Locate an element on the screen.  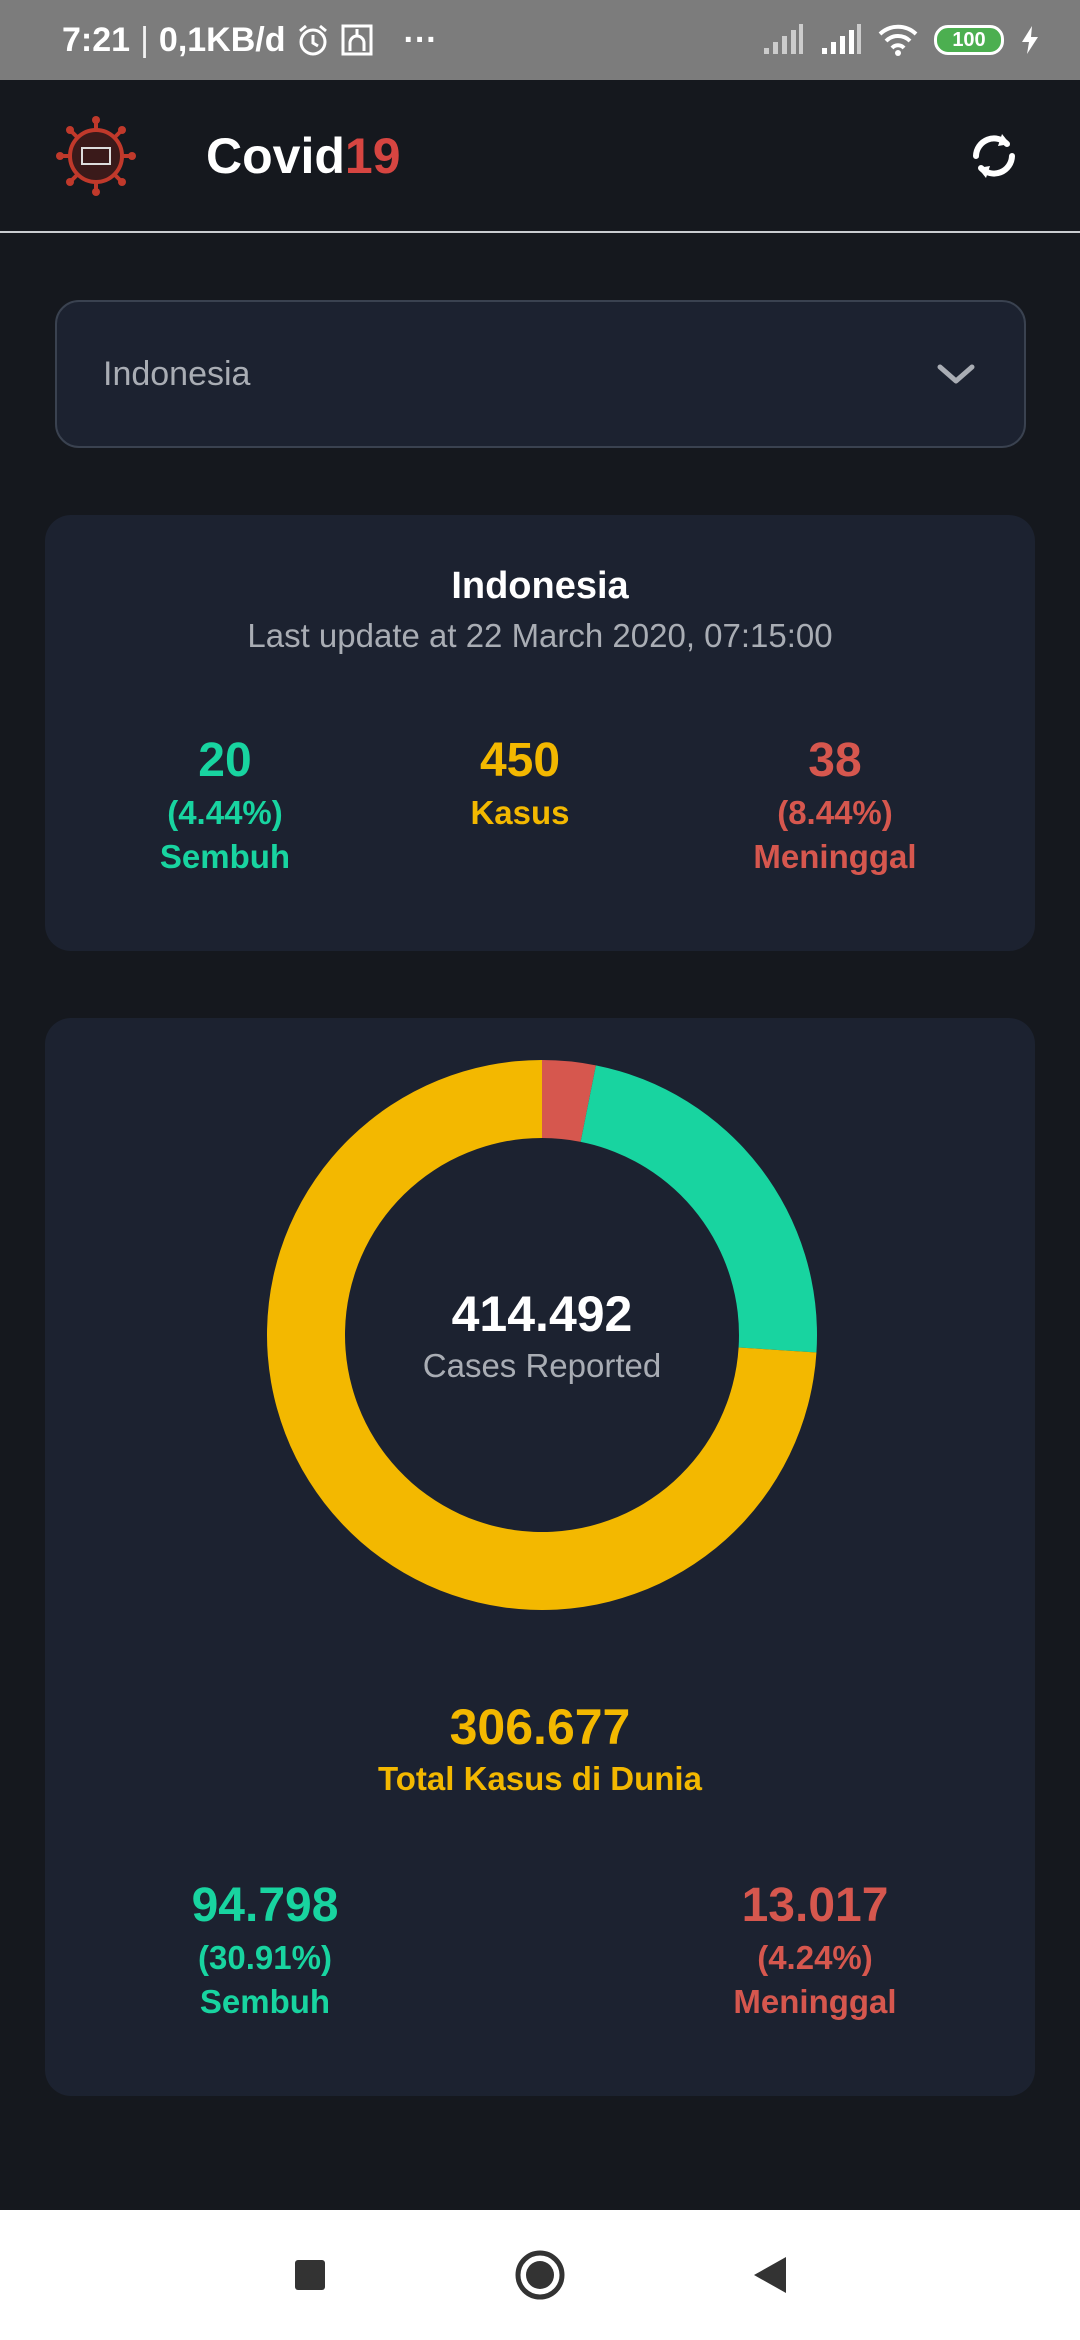
status-time: 7:21 is located at coordinates (96, 39).